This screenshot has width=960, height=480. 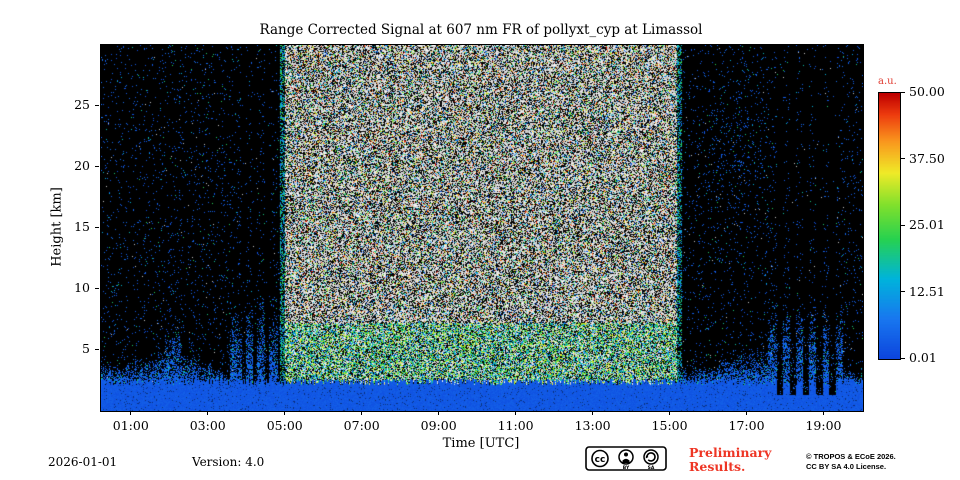 What do you see at coordinates (730, 460) in the screenshot?
I see `preliminary-results-note: Preliminary Results.` at bounding box center [730, 460].